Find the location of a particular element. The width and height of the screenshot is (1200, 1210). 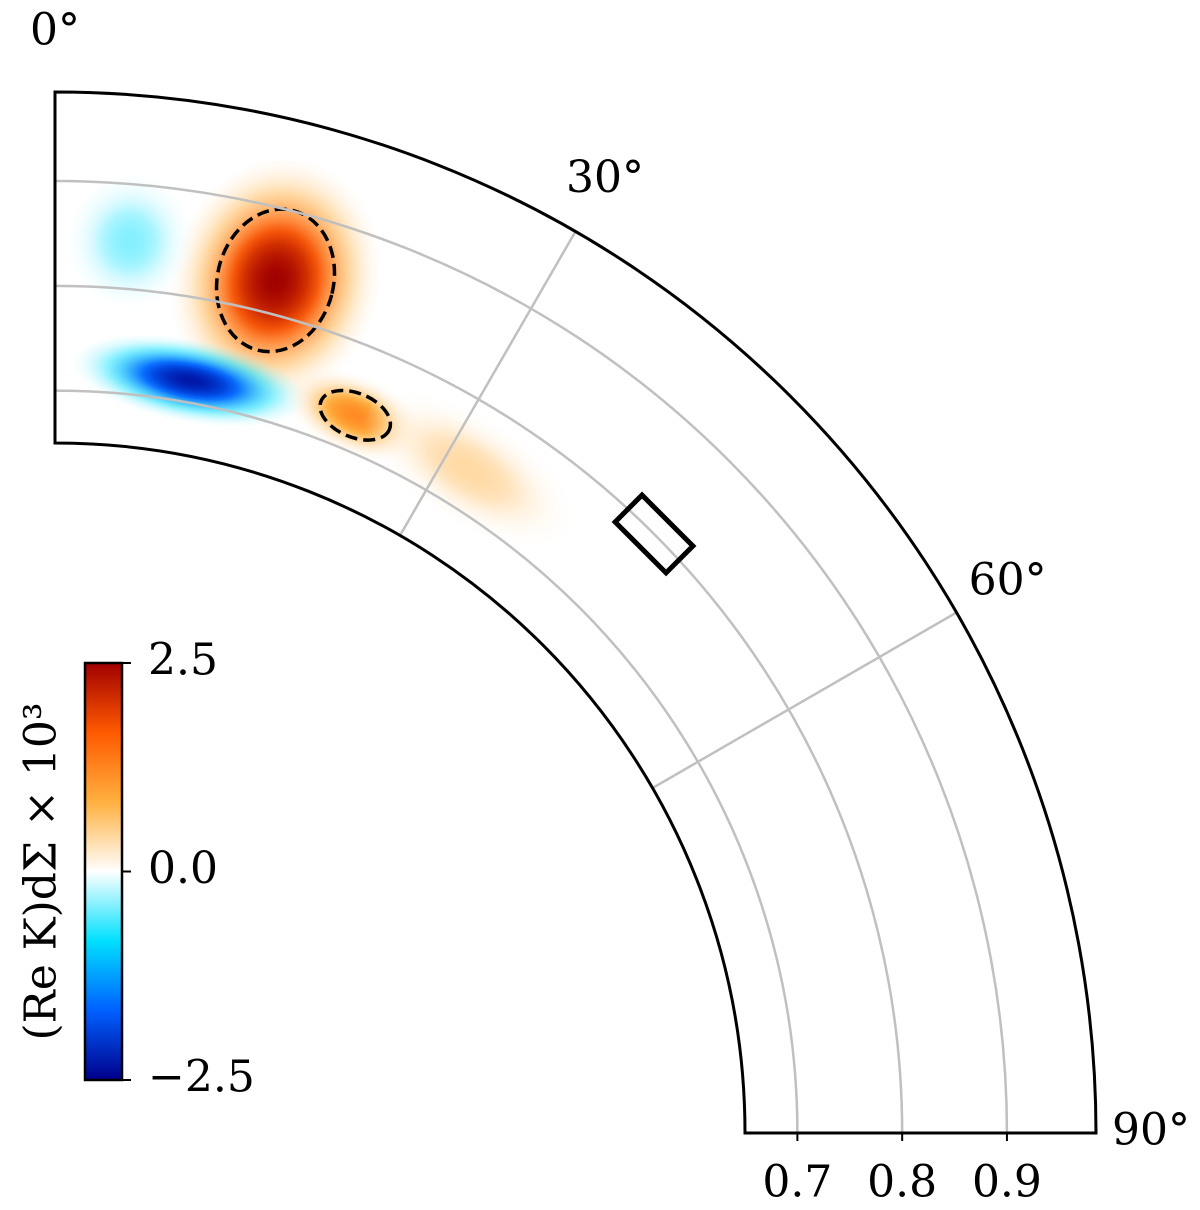

colorbar-label: (Re K)dΣ × 10³ is located at coordinates (41, 871).